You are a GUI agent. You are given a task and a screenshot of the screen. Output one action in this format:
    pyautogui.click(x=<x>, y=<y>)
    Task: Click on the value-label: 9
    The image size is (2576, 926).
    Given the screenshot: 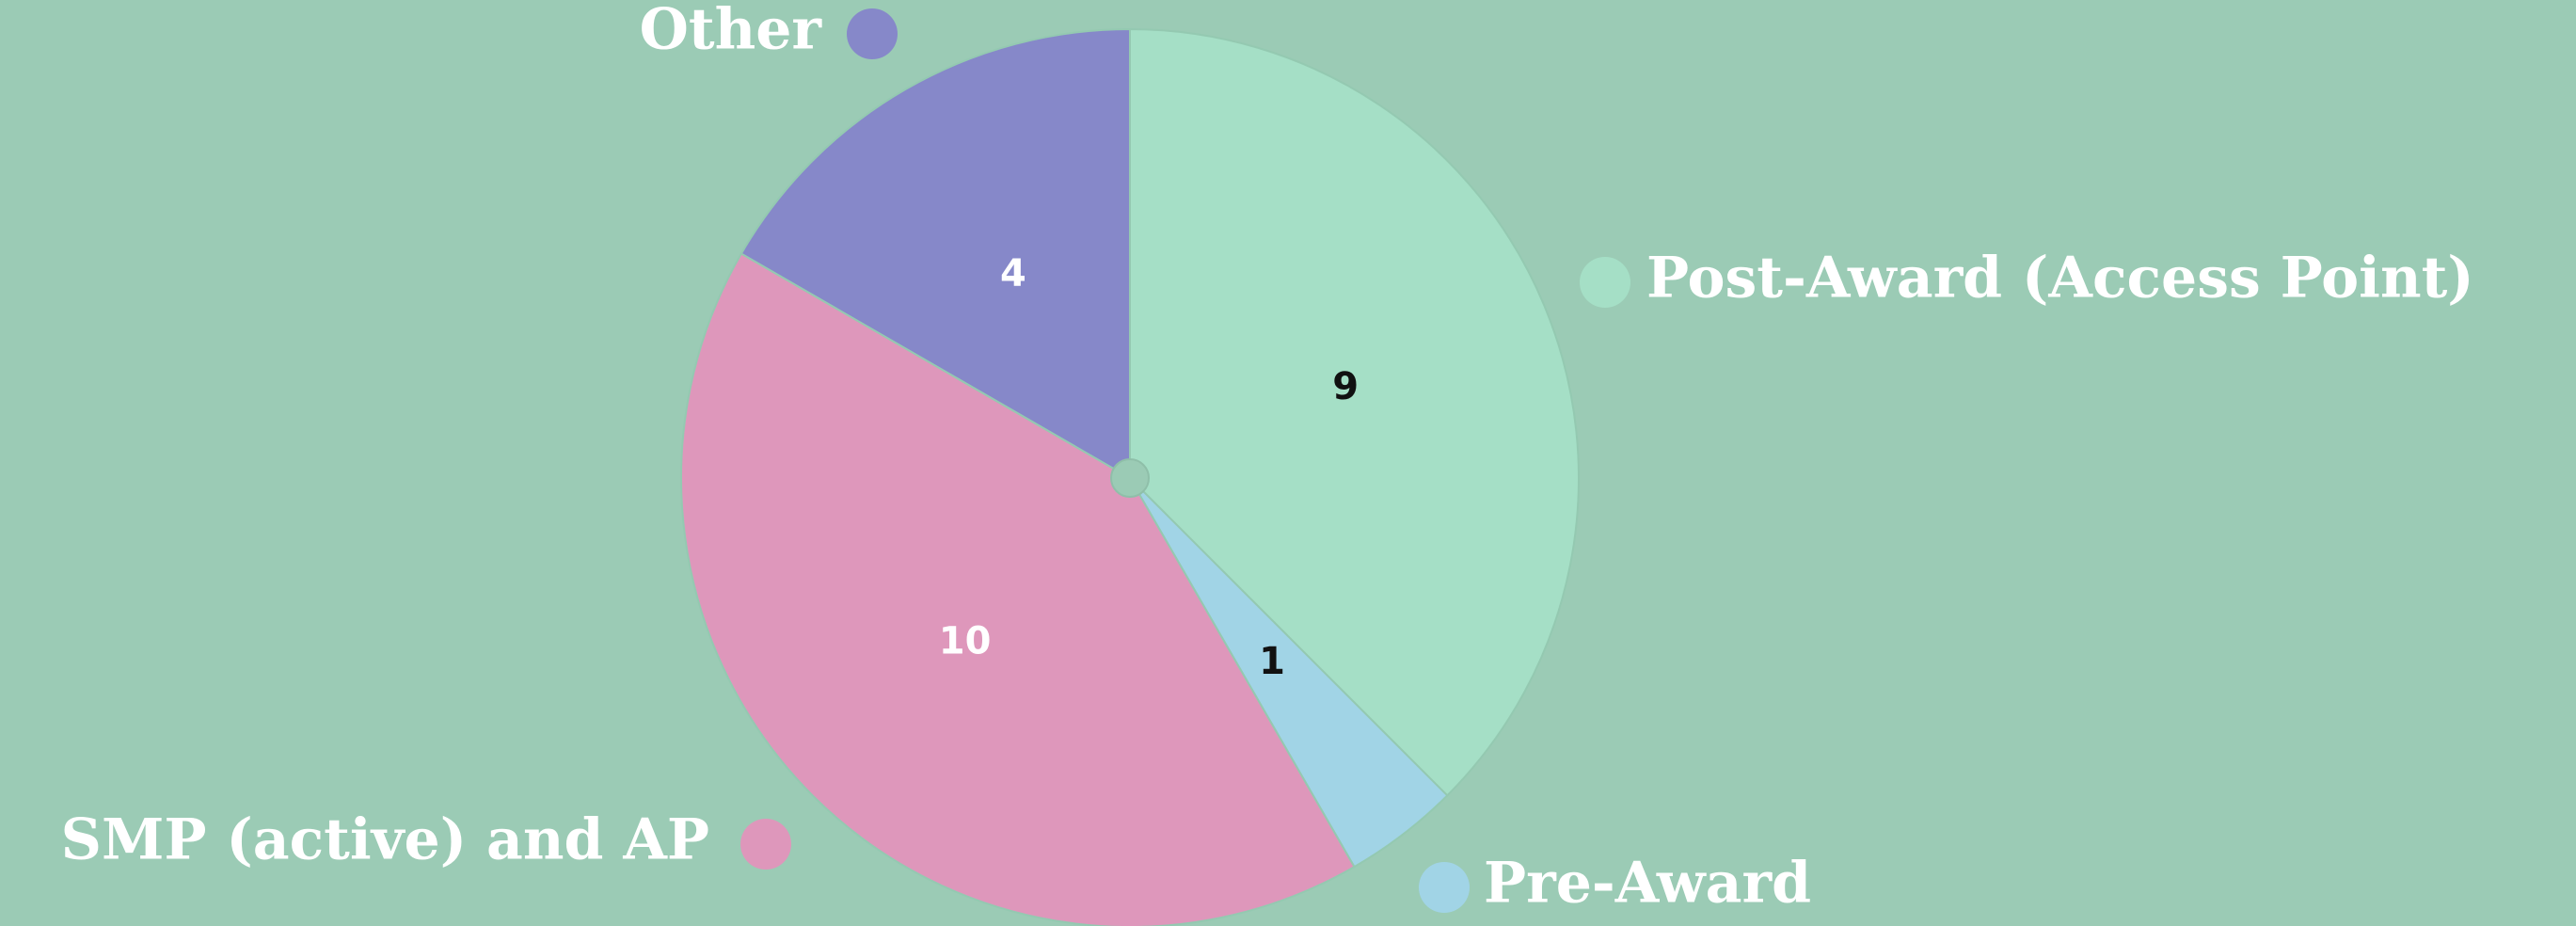 What is the action you would take?
    pyautogui.click(x=1345, y=386)
    